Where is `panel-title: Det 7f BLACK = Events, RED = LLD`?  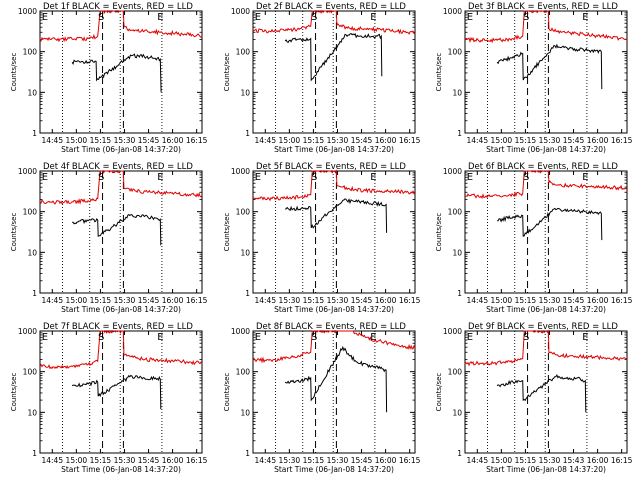
panel-title: Det 7f BLACK = Events, RED = LLD is located at coordinates (118, 327).